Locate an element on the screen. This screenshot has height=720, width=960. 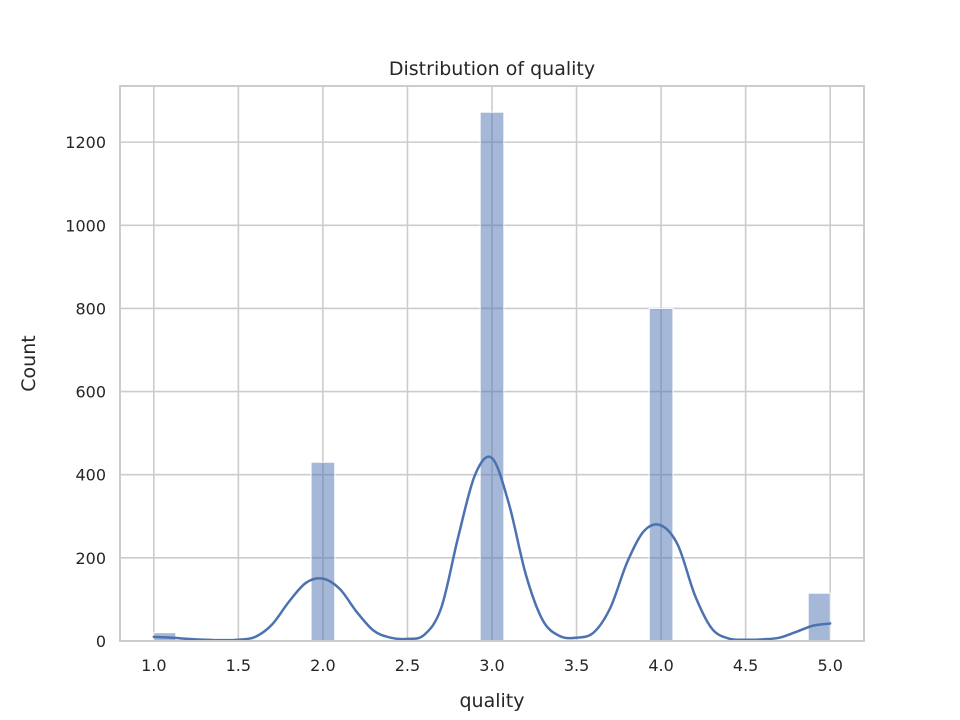
y-tick-label: 0 is located at coordinates (101, 641).